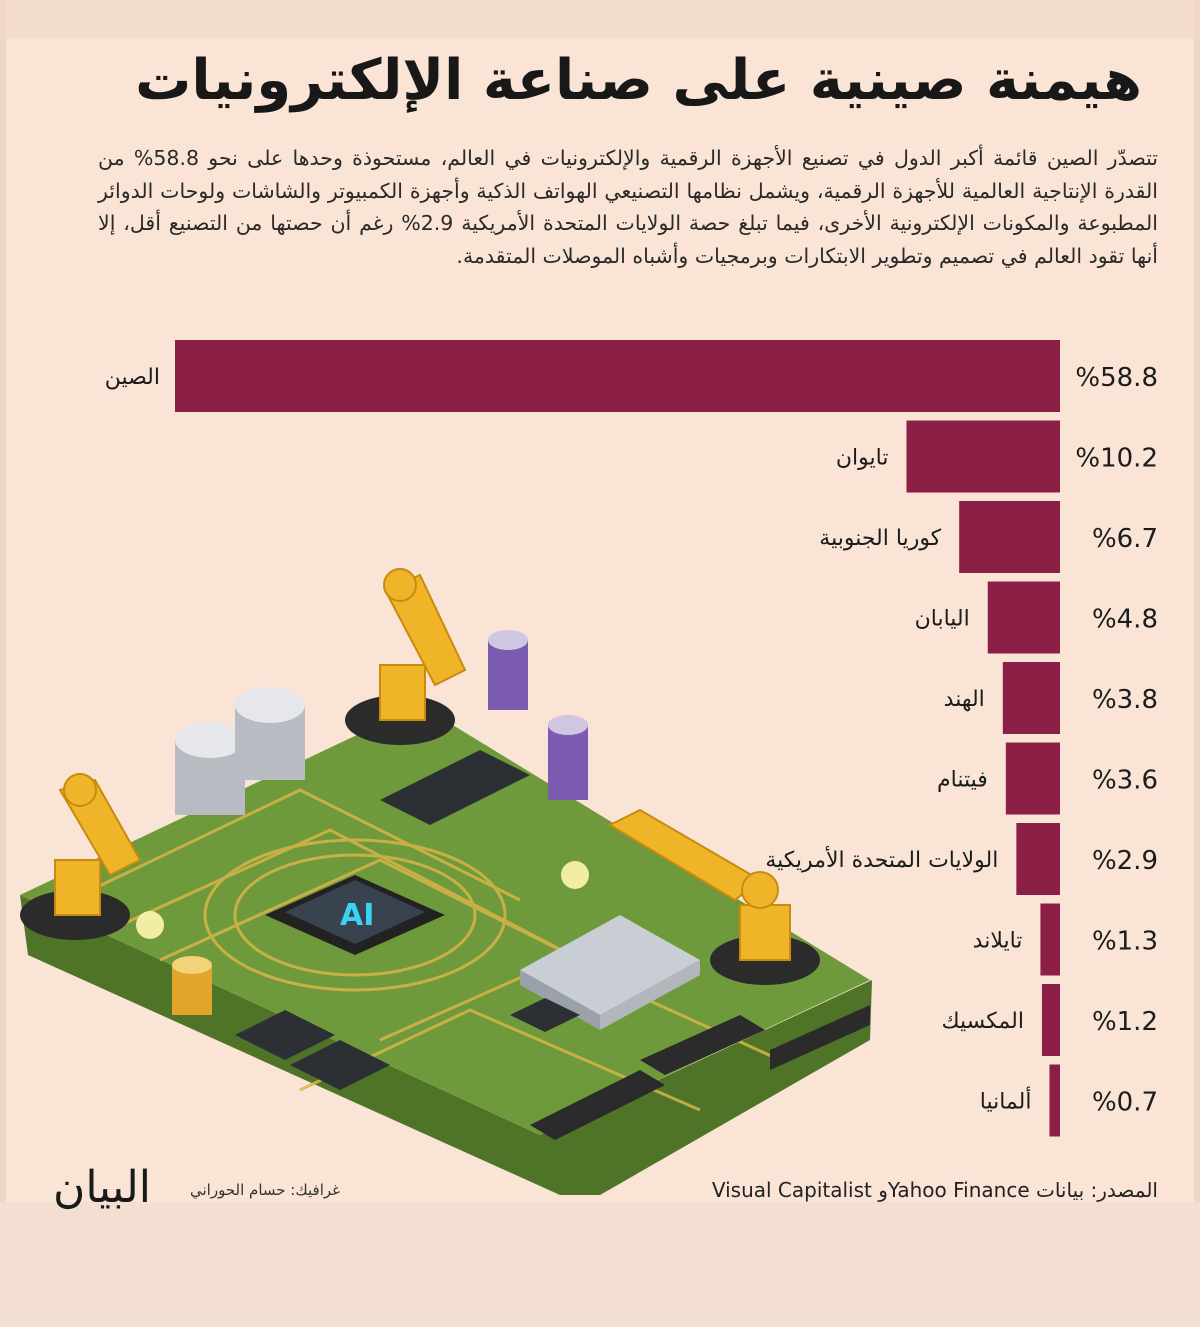 This screenshot has width=1200, height=1327. What do you see at coordinates (1125, 942) in the screenshot?
I see `value-label-7: %1.3` at bounding box center [1125, 942].